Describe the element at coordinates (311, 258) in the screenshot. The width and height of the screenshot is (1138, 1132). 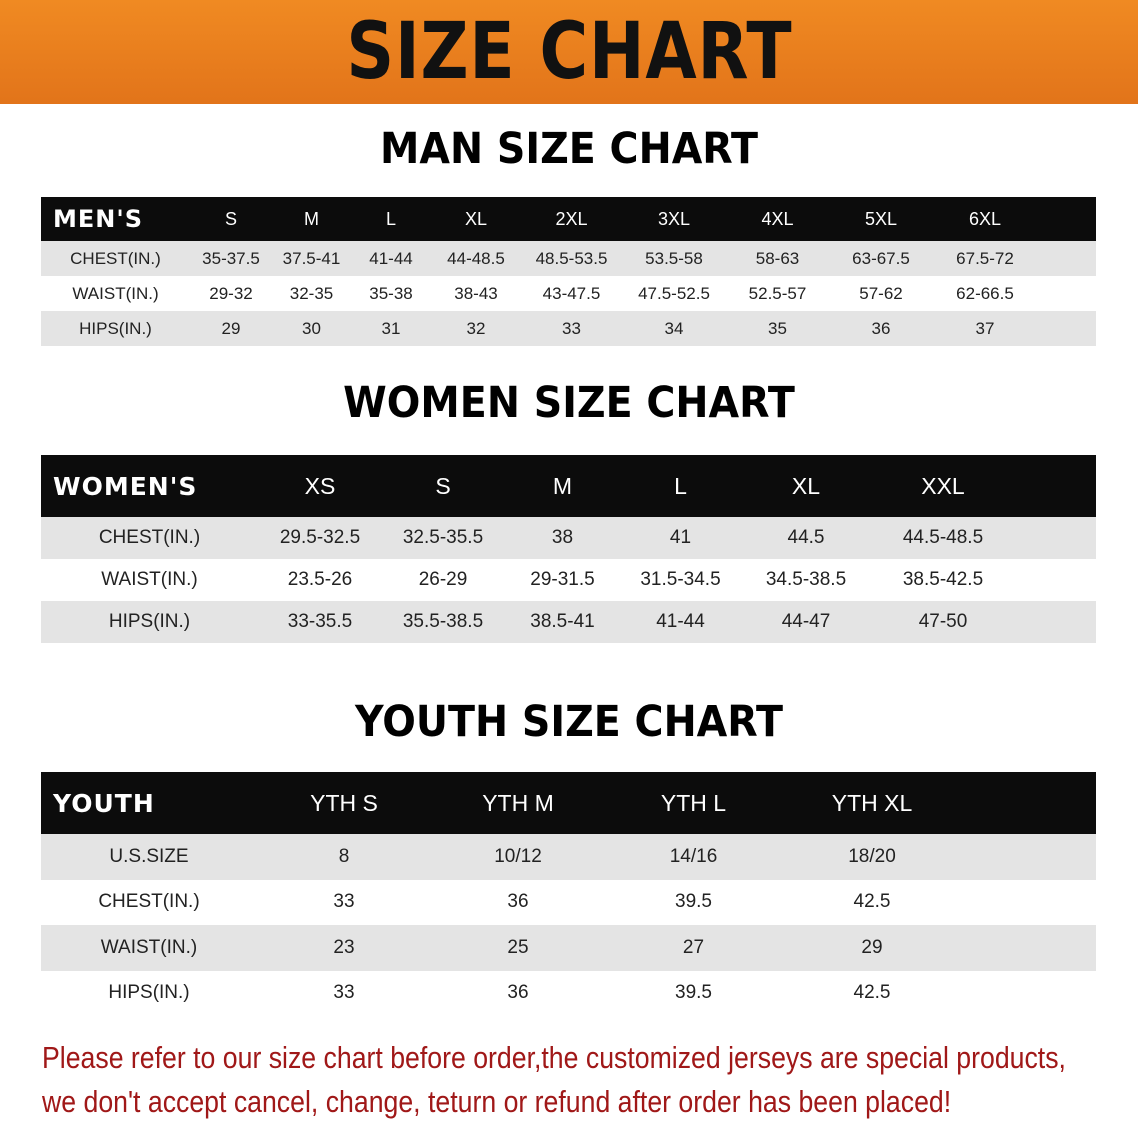
I see `measurement-value: 37.5-41` at that location.